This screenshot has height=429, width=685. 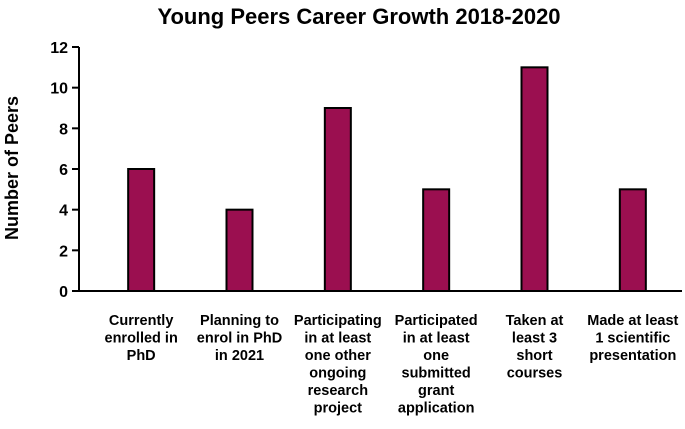 I want to click on y-tick-label: 12, so click(x=59, y=48).